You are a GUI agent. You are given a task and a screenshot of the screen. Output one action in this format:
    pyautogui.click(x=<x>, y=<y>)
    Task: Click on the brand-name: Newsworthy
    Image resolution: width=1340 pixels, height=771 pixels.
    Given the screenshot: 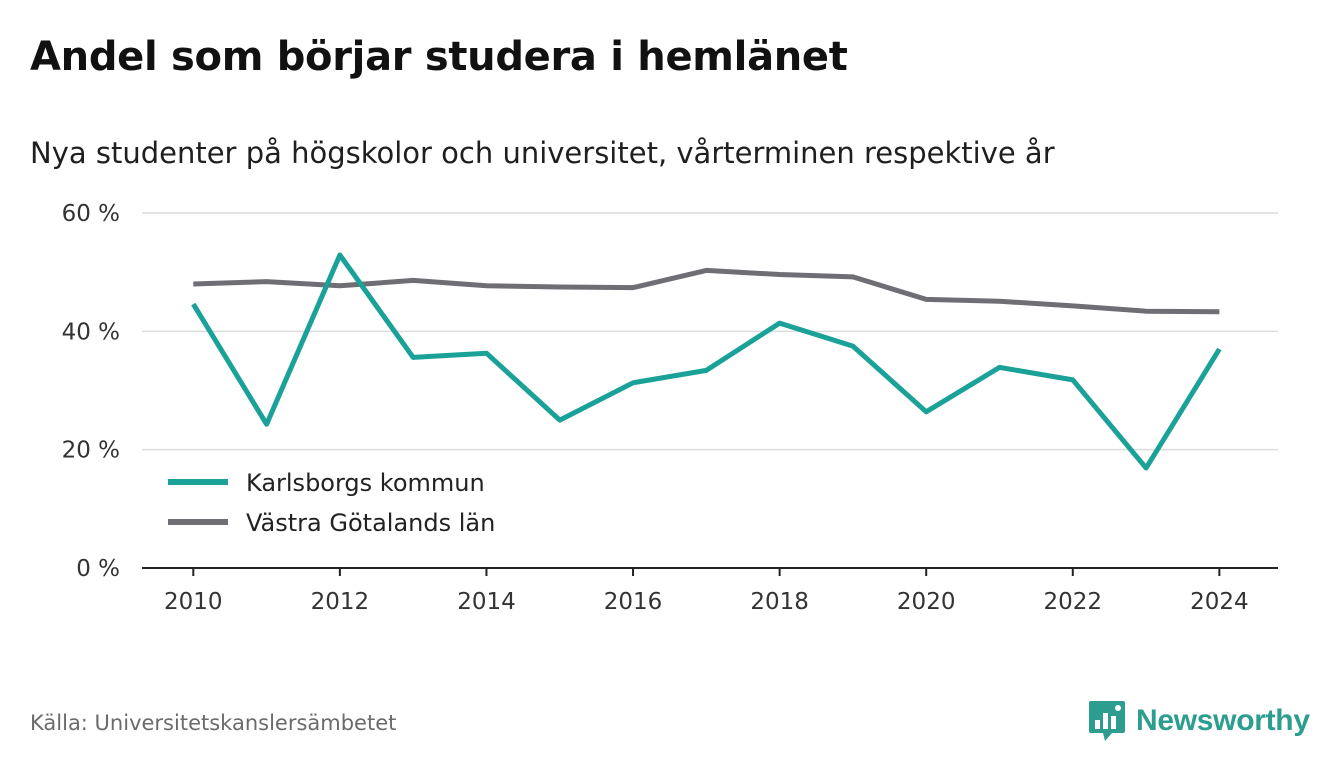 What is the action you would take?
    pyautogui.click(x=1223, y=720)
    